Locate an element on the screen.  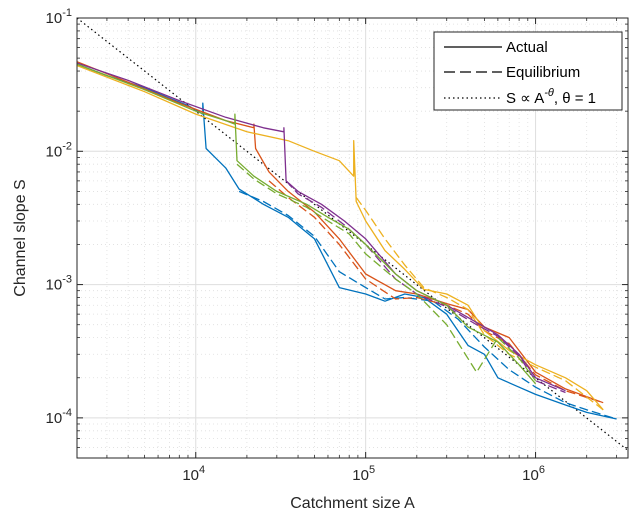
x-axis-label: Catchment size A is located at coordinates (352, 503).